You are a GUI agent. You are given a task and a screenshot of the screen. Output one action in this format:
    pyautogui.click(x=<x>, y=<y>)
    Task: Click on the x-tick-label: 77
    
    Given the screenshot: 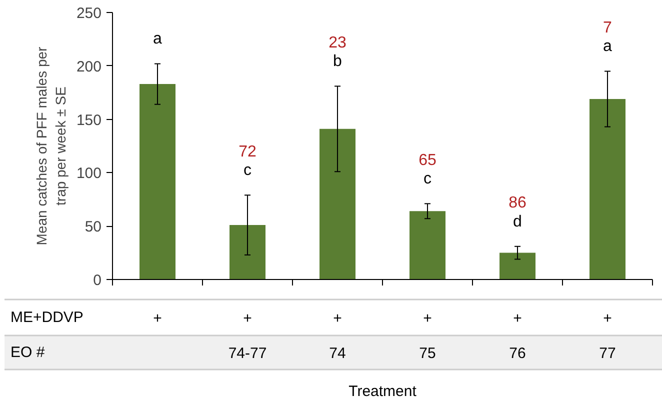 What is the action you would take?
    pyautogui.click(x=607, y=353)
    